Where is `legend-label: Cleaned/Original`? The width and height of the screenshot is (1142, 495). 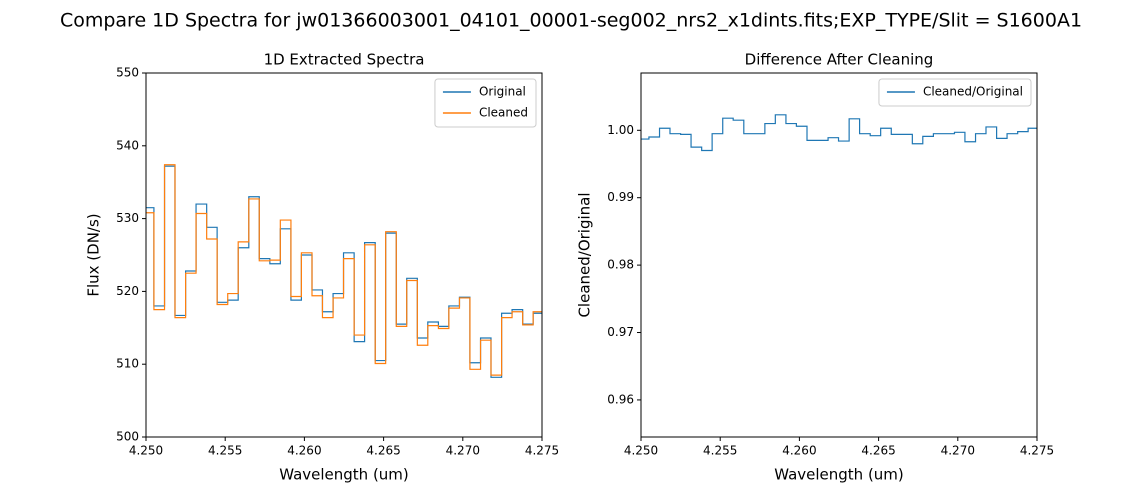 legend-label: Cleaned/Original is located at coordinates (973, 92).